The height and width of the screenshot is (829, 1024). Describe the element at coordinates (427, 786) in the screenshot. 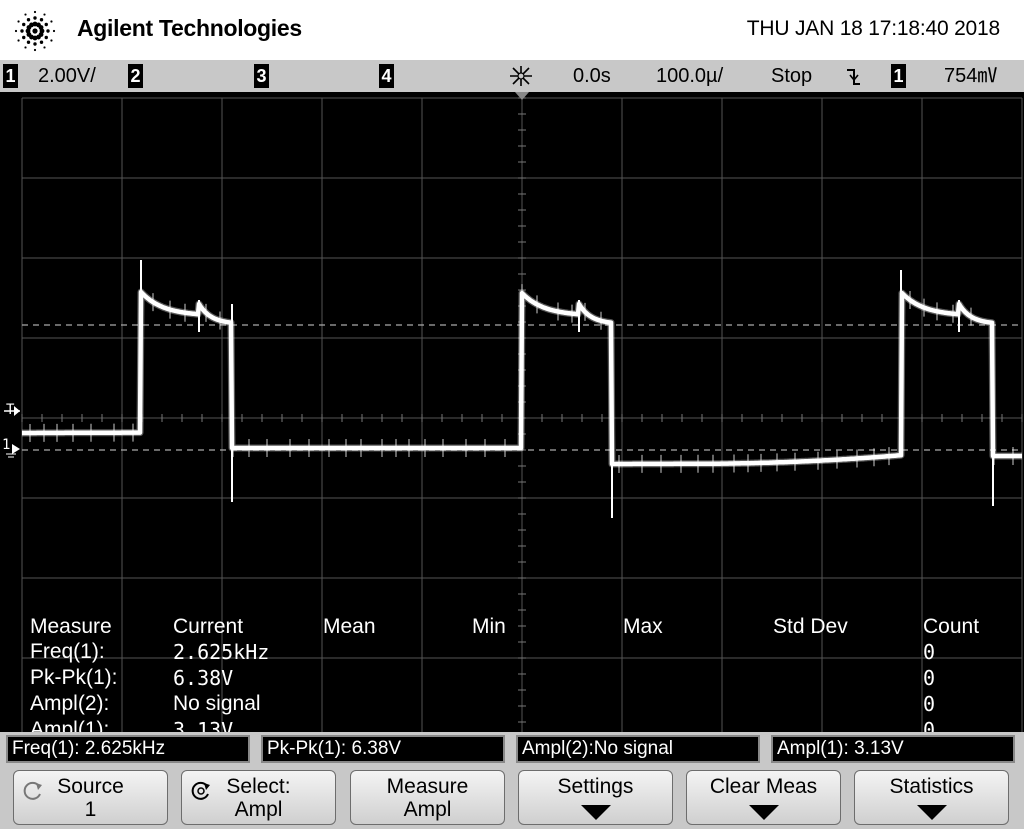

I see `softkey-label: Measure` at that location.